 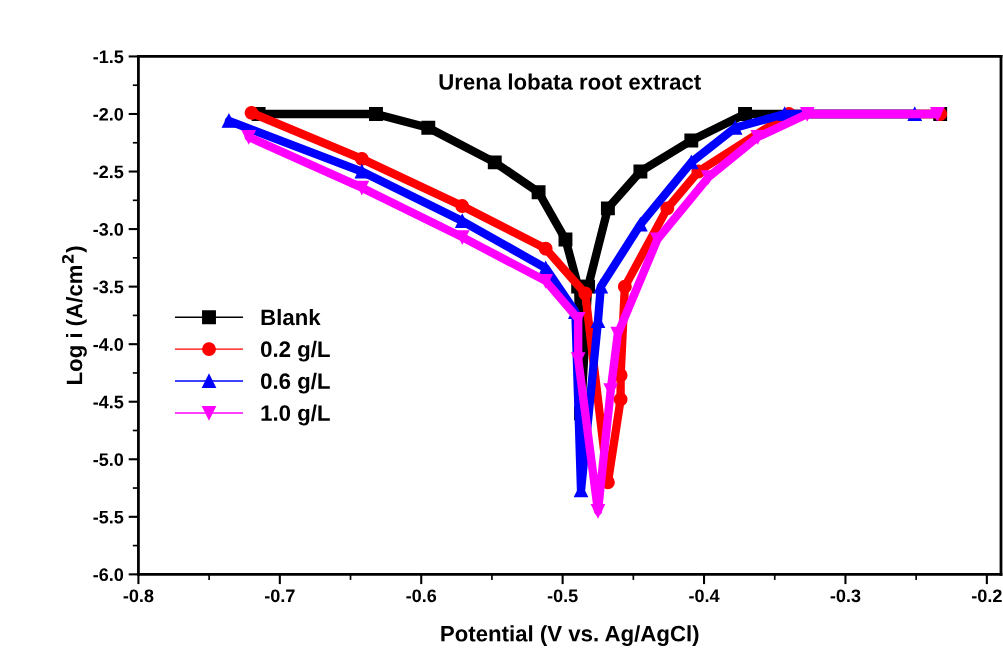 I want to click on y-tick-label: -4.5, so click(x=108, y=402).